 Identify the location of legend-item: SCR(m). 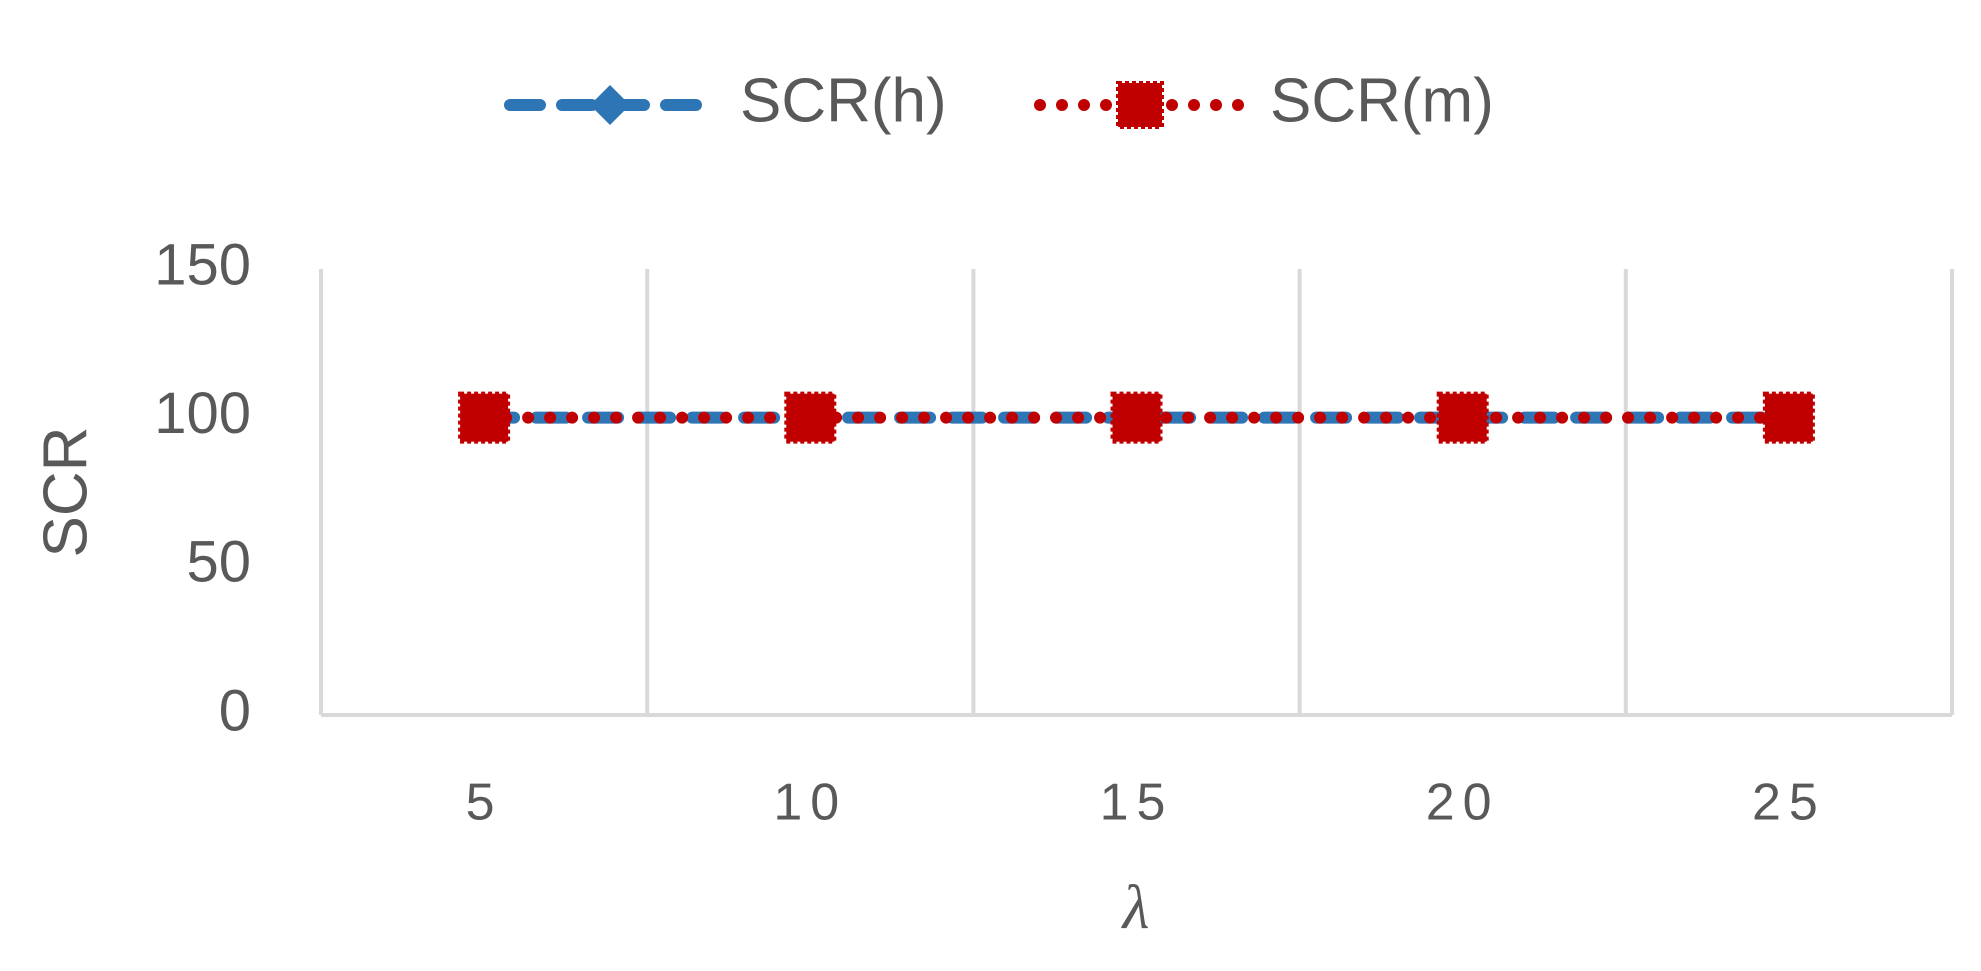
(1264, 100).